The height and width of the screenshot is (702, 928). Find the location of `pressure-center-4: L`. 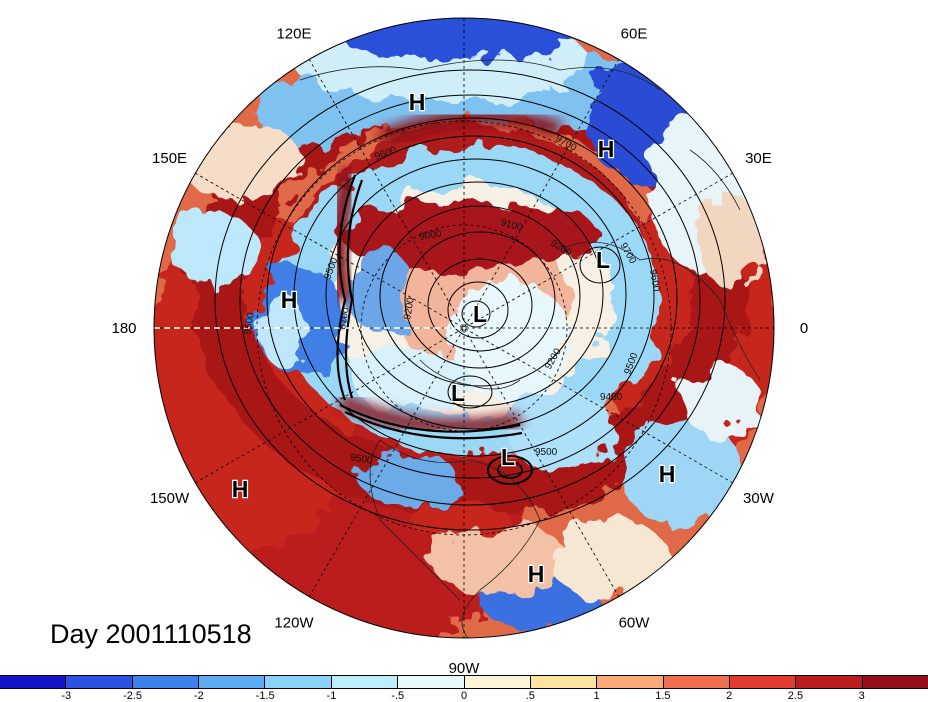

pressure-center-4: L is located at coordinates (480, 314).